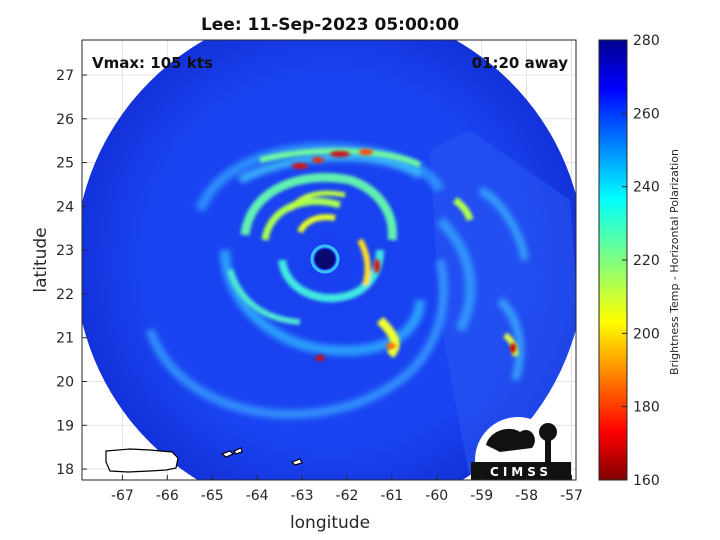 The image size is (720, 540). I want to click on colorbar-tick-label: 240, so click(646, 188).